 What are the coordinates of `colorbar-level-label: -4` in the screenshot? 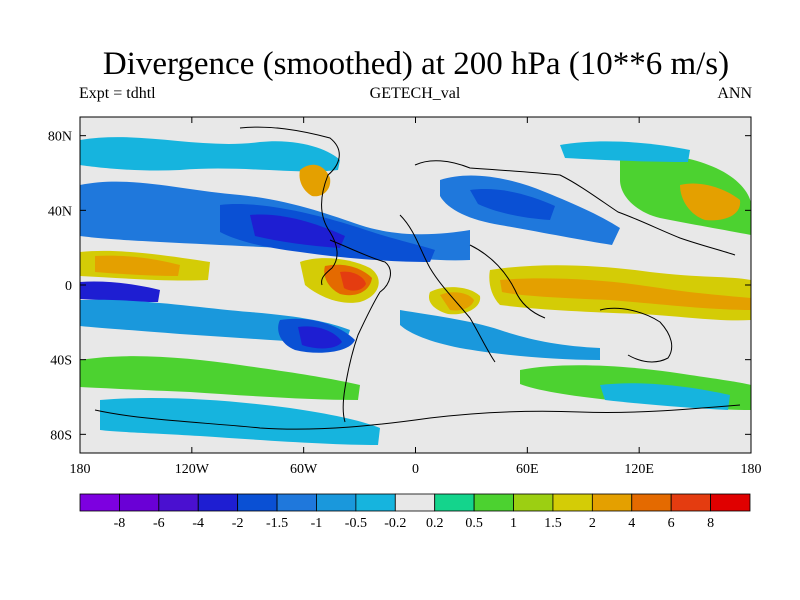 It's located at (198, 523).